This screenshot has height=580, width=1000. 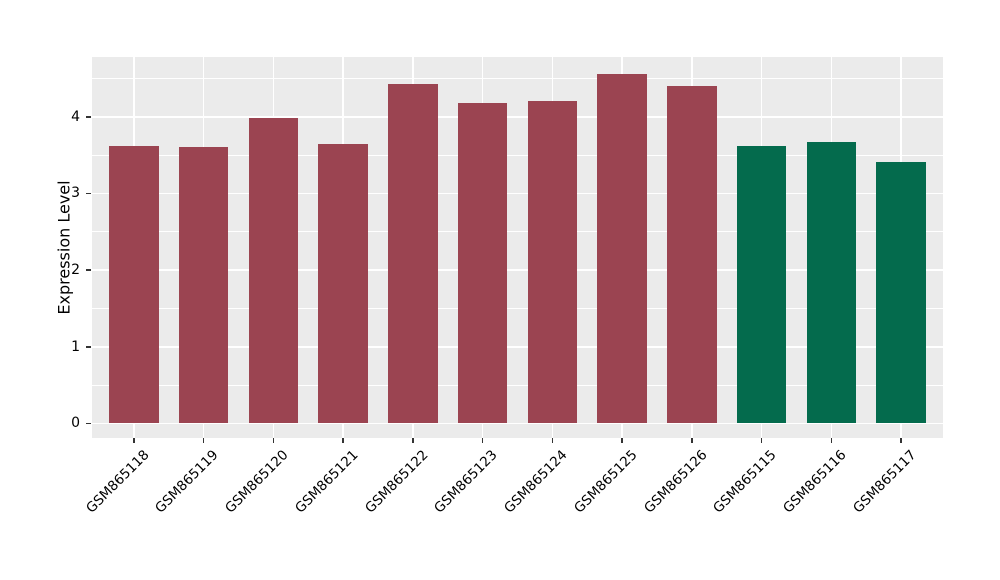 I want to click on bar-GSM865126, so click(x=692, y=255).